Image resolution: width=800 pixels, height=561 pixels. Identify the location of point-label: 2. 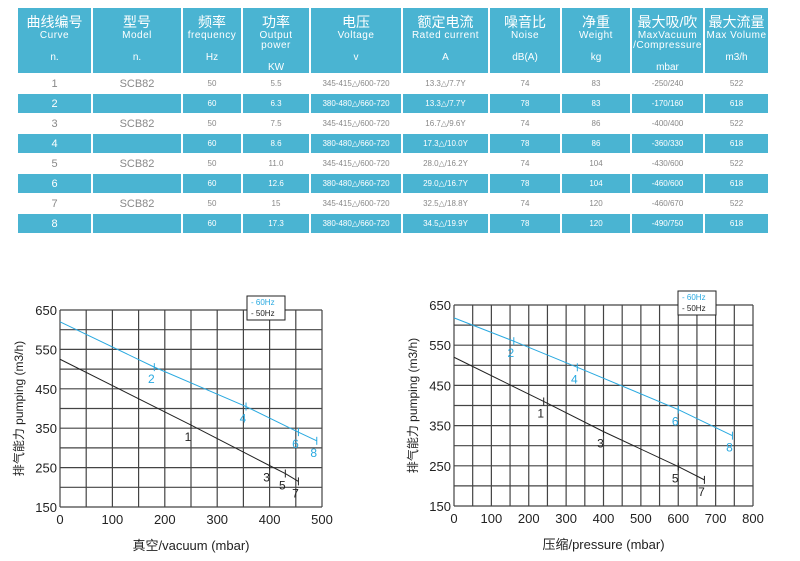
(151, 379).